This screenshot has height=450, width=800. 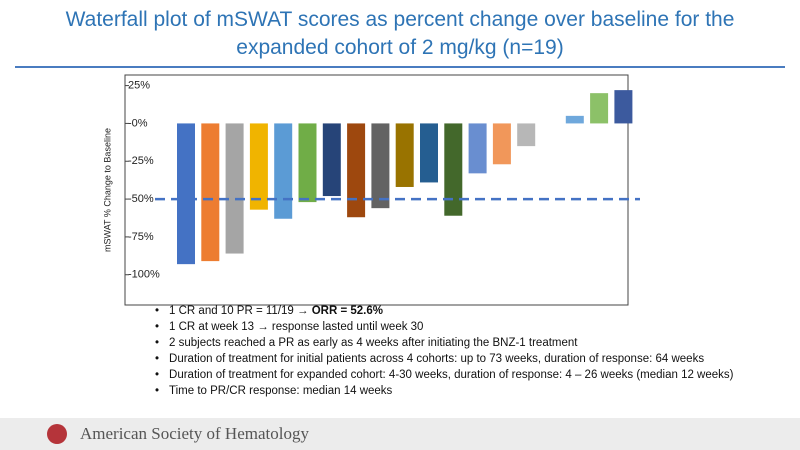 What do you see at coordinates (444, 311) in the screenshot?
I see `bullet: 1 CR and 10 PR = 11/19 → ORR = 52.6%` at bounding box center [444, 311].